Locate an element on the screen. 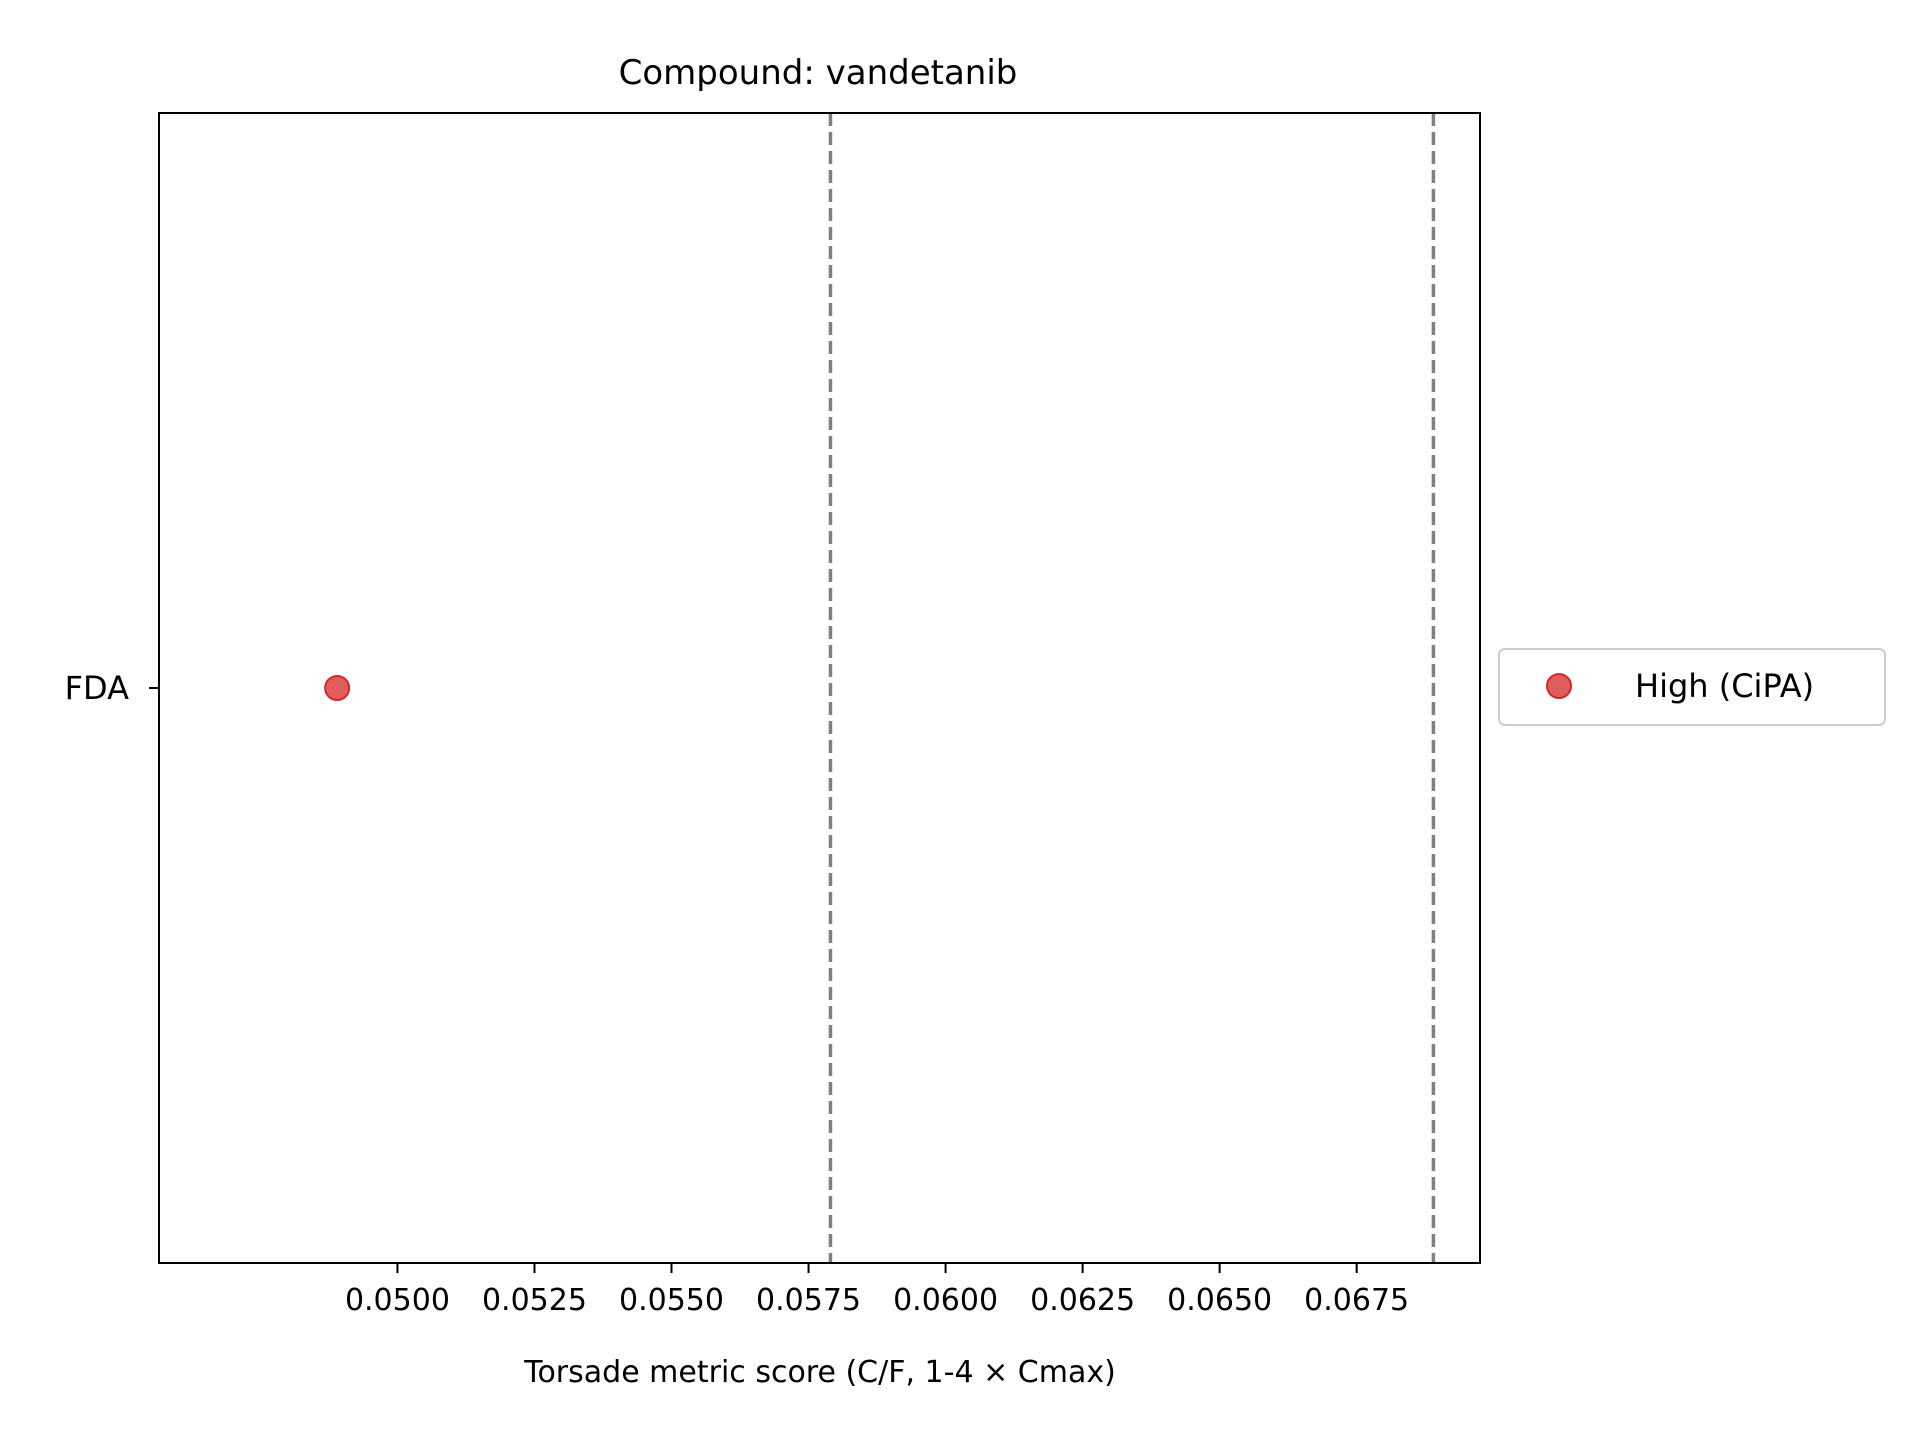 Image resolution: width=1920 pixels, height=1440 pixels. data-points is located at coordinates (337, 688).